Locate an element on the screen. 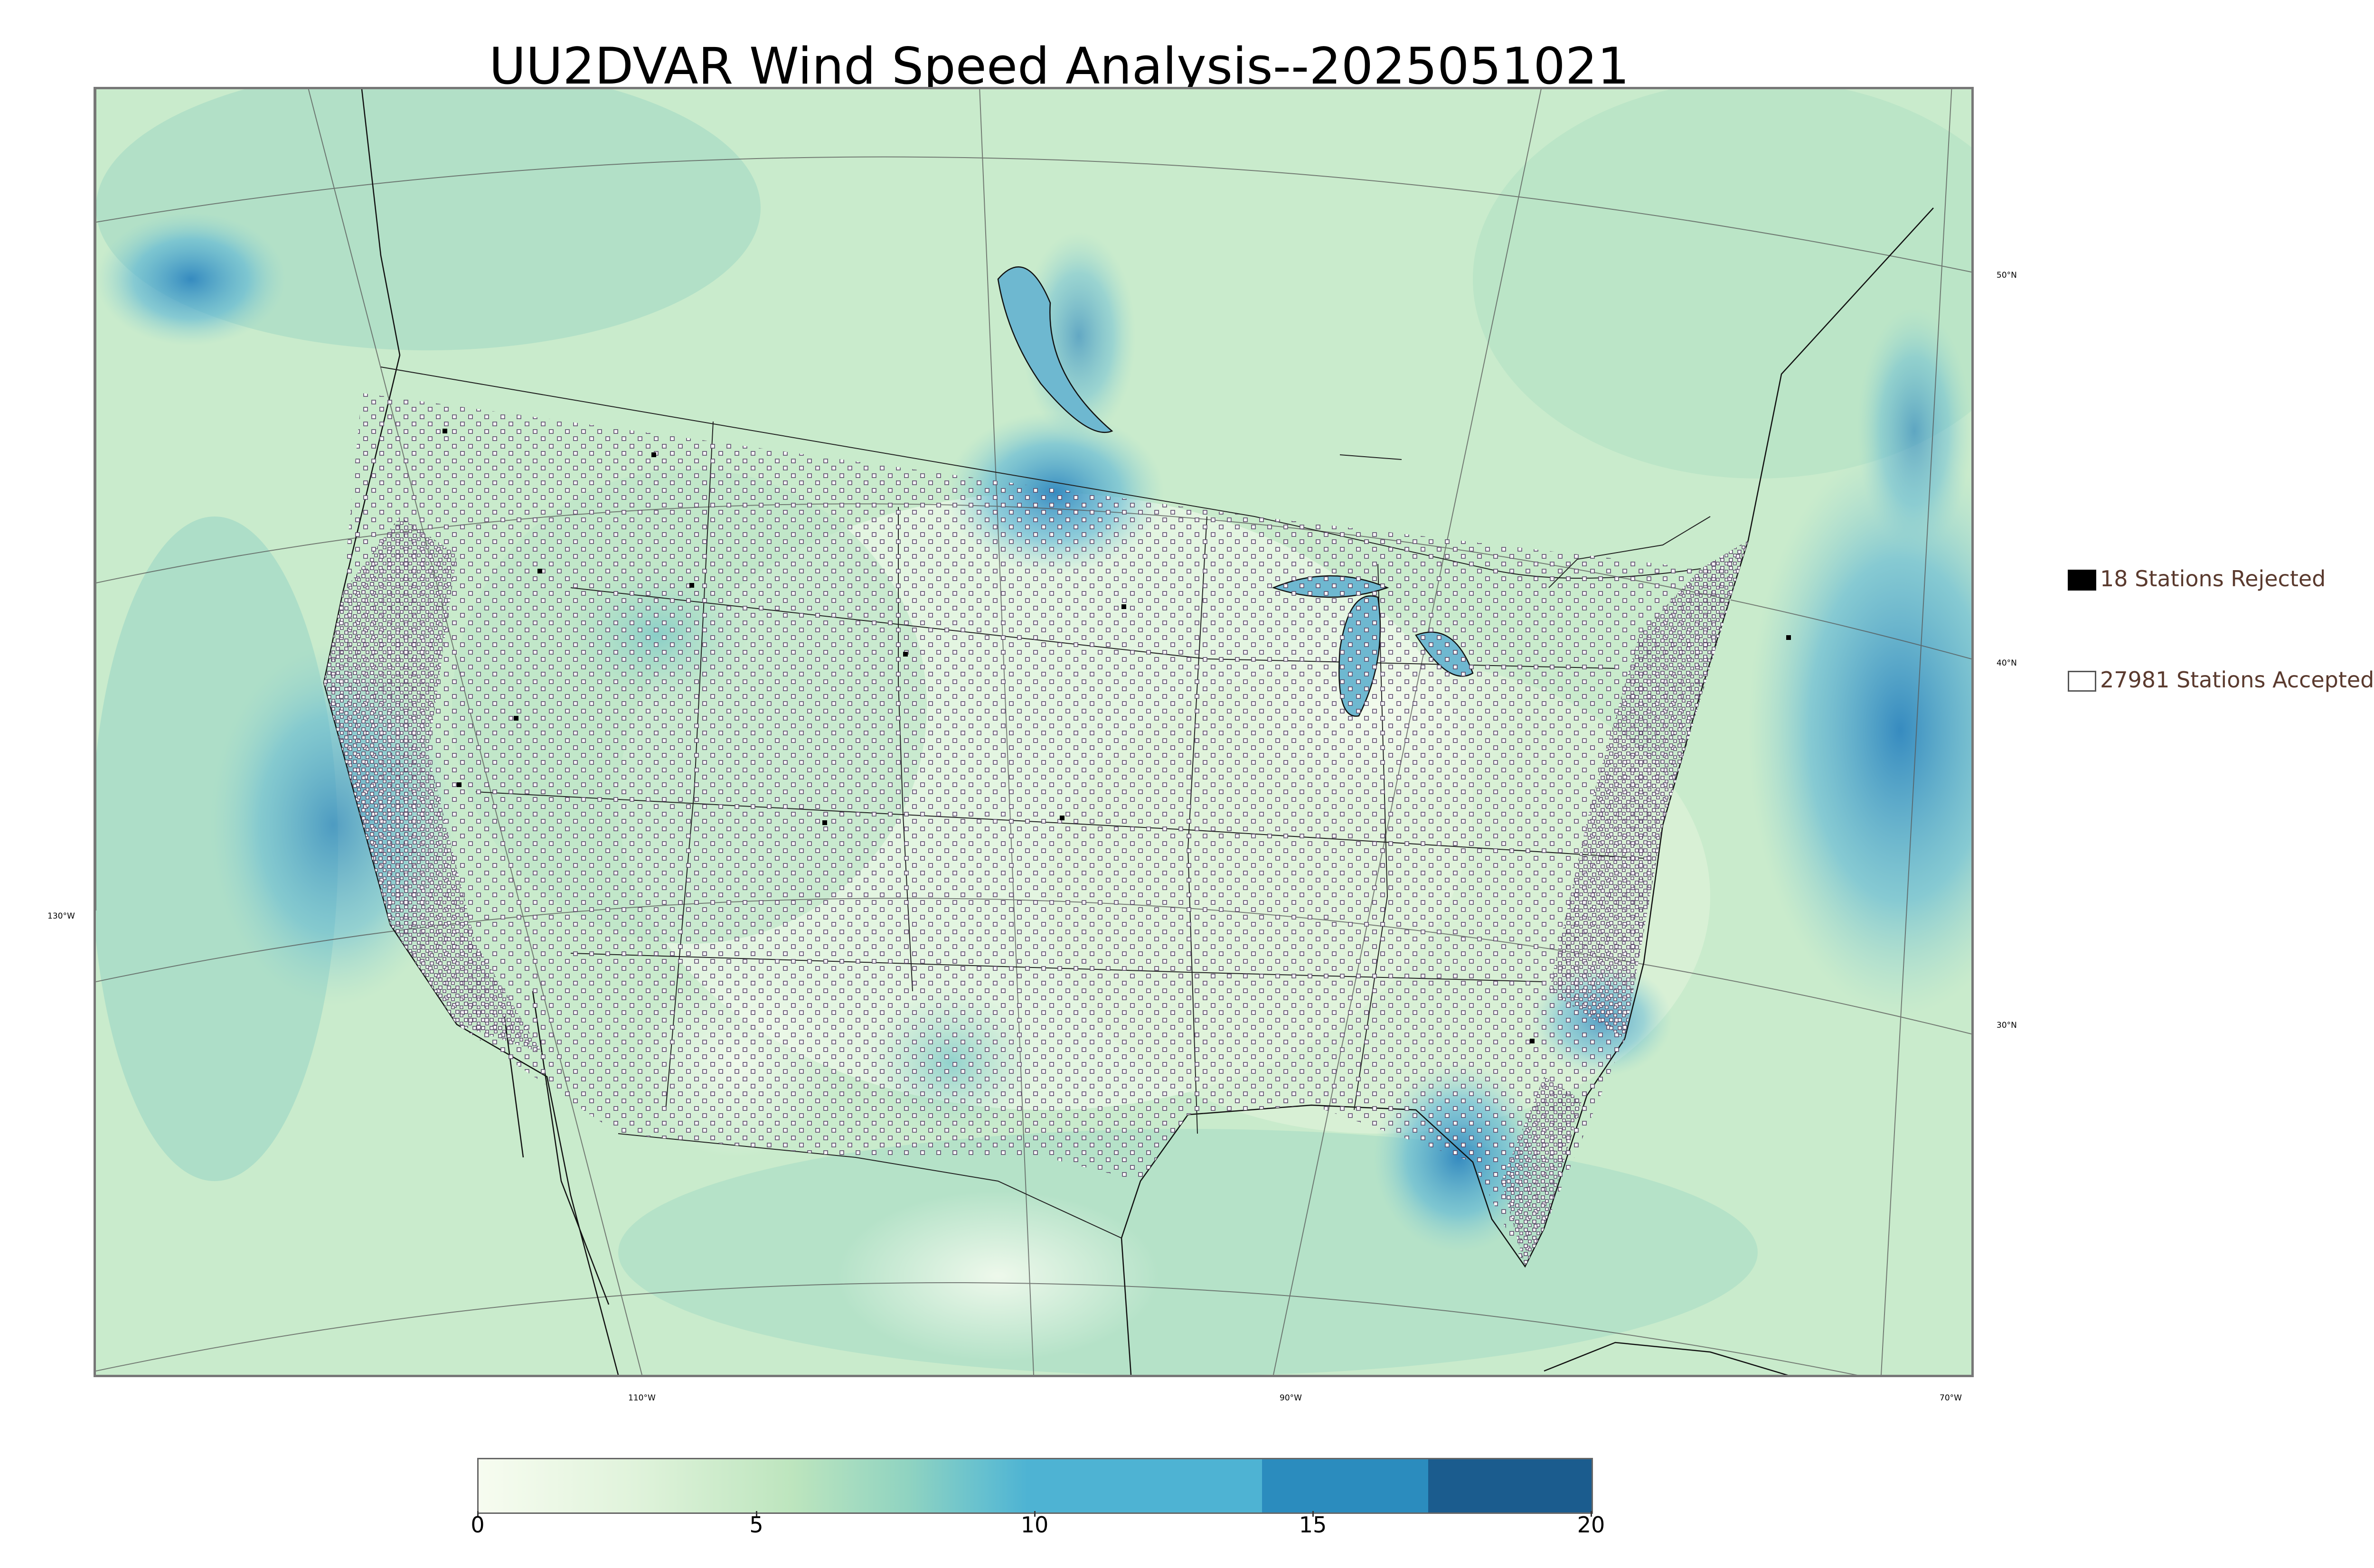 Image resolution: width=2374 pixels, height=1568 pixels. lon-label-90w: 90°W is located at coordinates (1291, 1398).